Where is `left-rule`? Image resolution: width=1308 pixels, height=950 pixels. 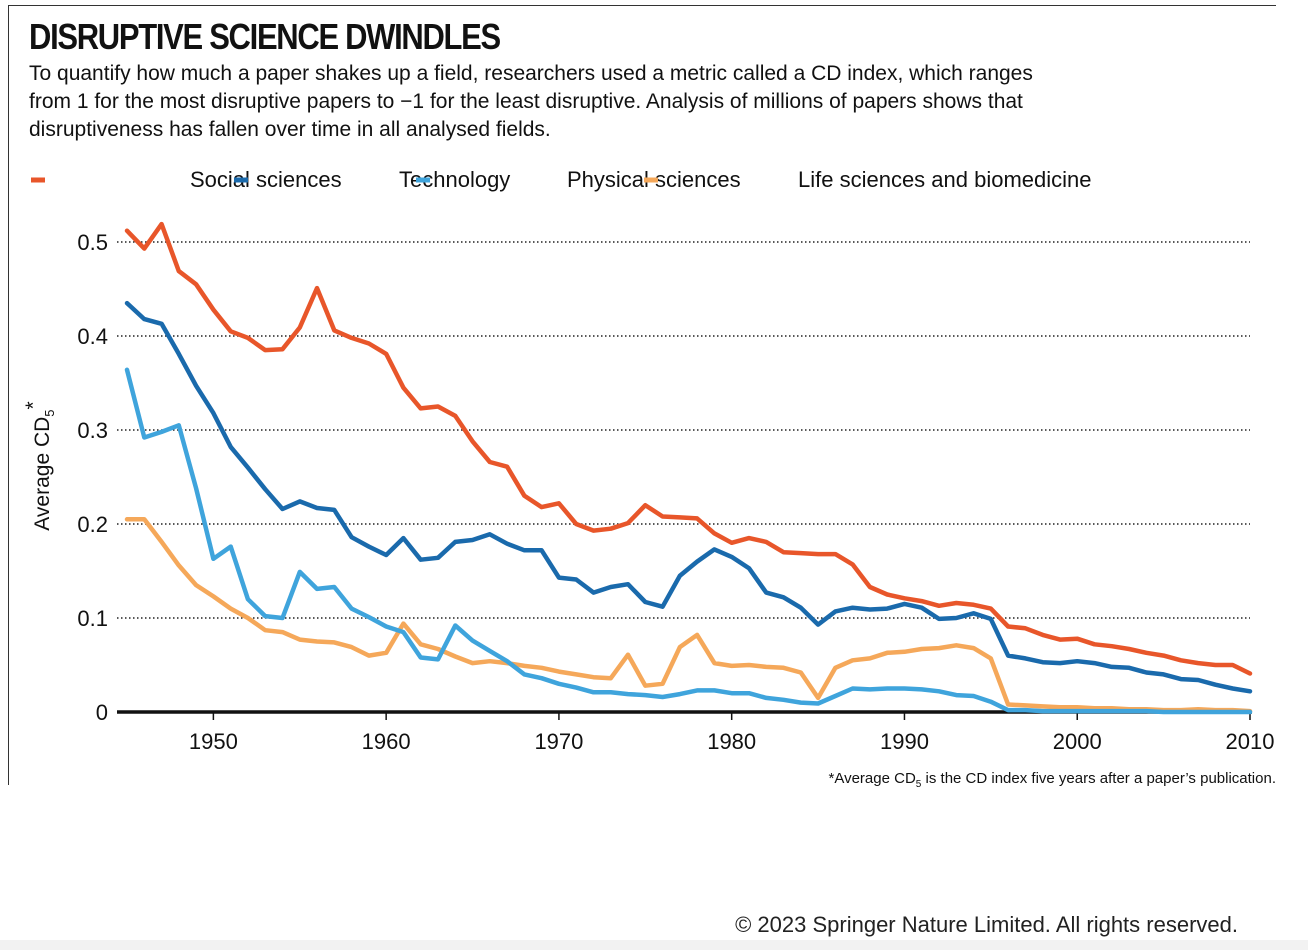 left-rule is located at coordinates (8, 395).